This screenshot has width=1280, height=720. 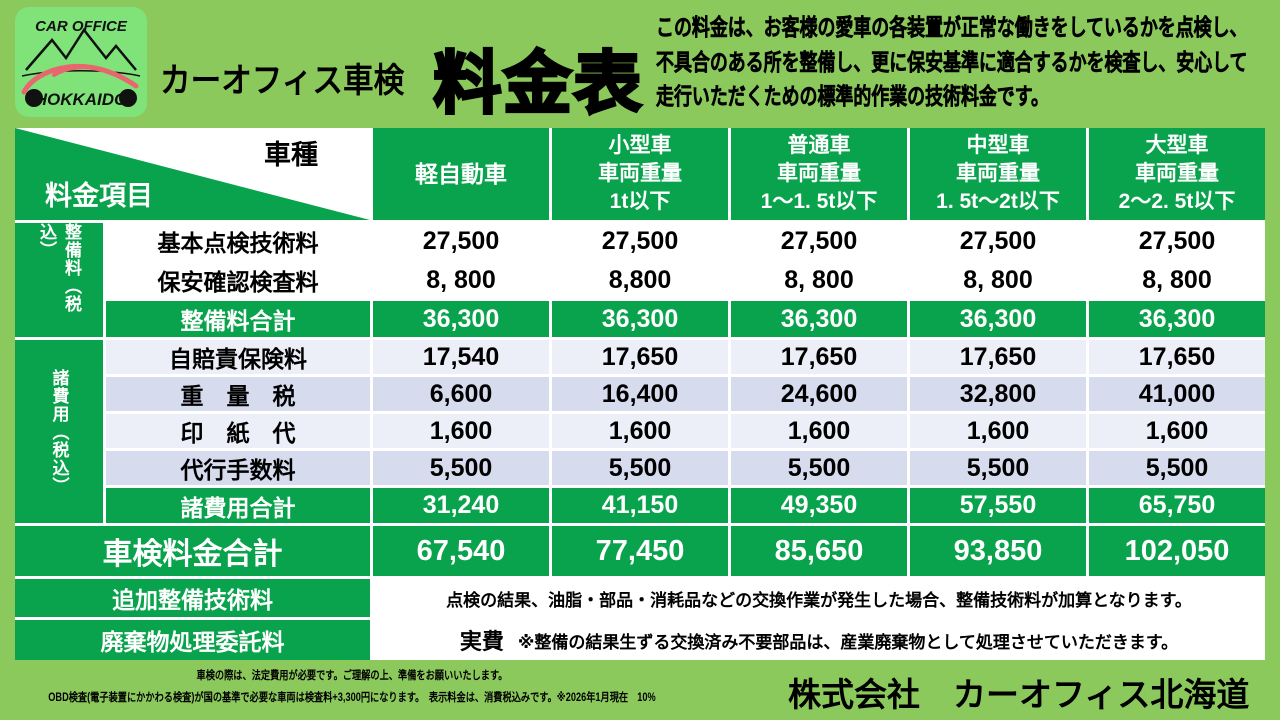 What do you see at coordinates (291, 155) in the screenshot?
I see `corner-vehicle-type-label: 車種` at bounding box center [291, 155].